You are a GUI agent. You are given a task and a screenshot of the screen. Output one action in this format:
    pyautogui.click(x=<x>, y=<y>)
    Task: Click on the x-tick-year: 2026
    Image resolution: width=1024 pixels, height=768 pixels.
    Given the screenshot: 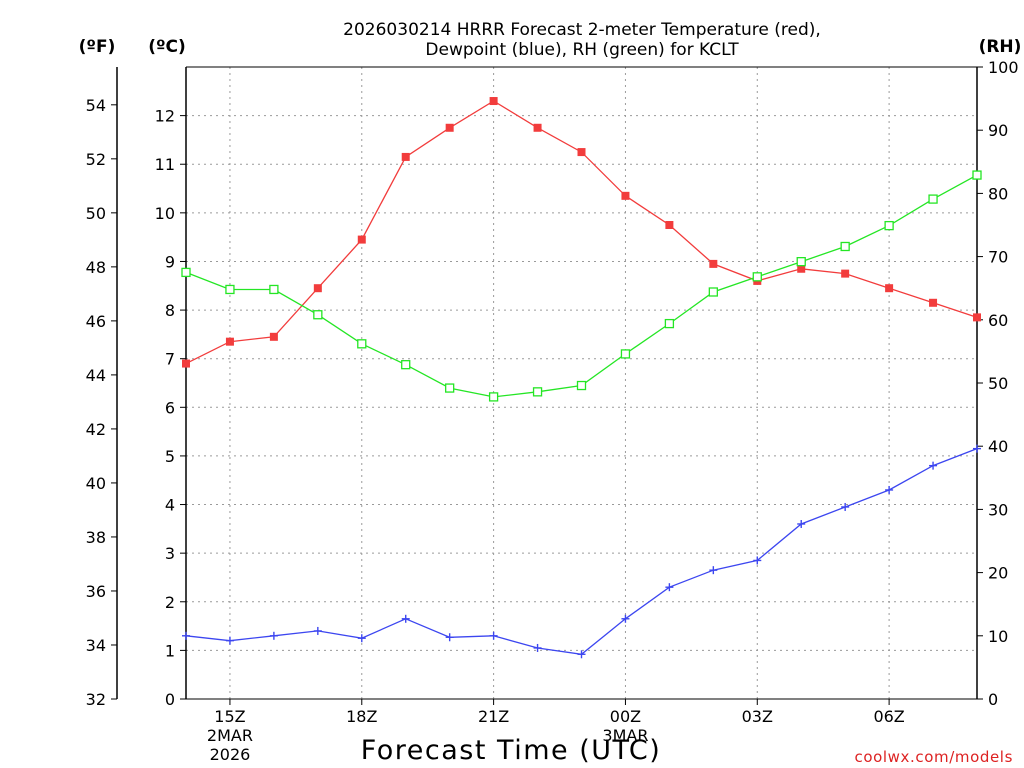 What is the action you would take?
    pyautogui.click(x=230, y=754)
    